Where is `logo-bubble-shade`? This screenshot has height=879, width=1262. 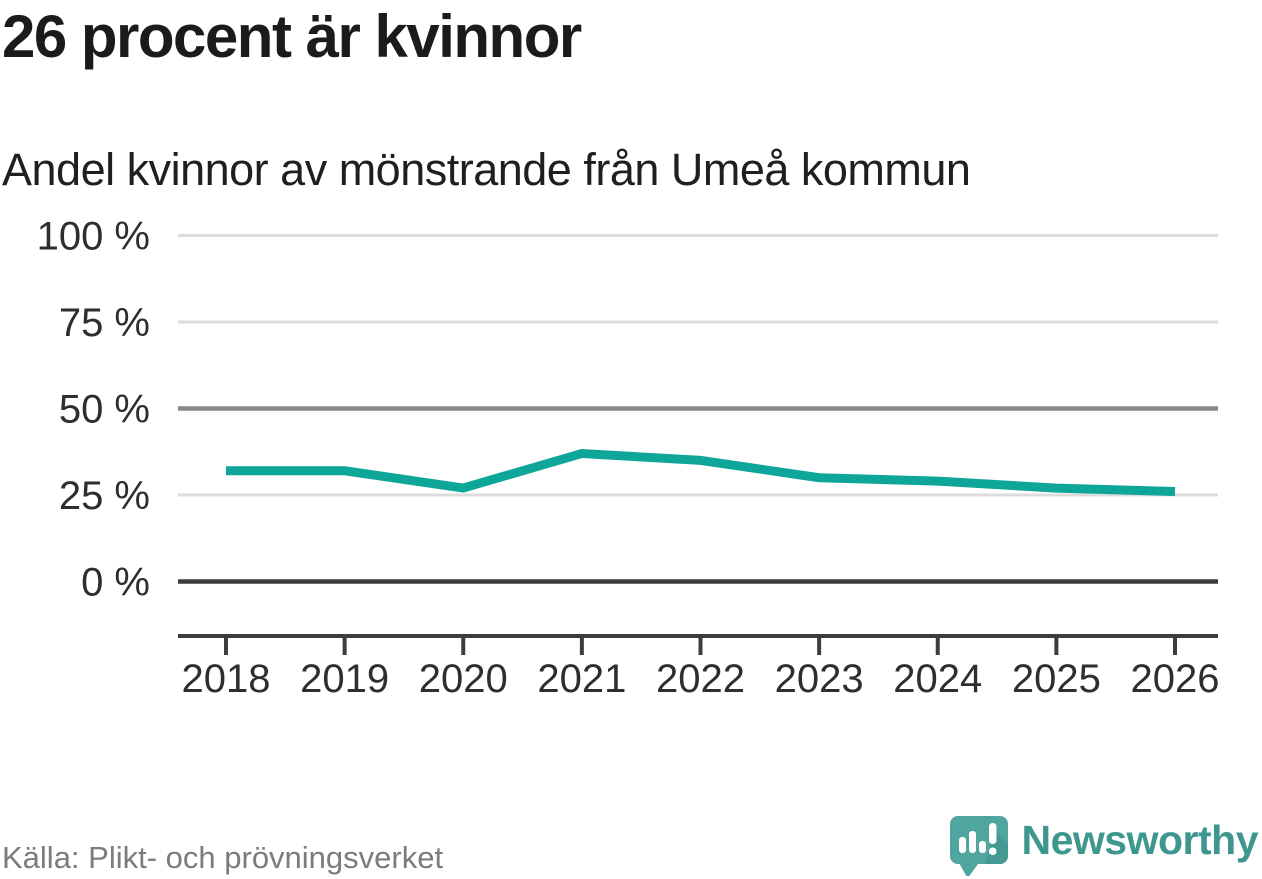
logo-bubble-shade is located at coordinates (996, 847).